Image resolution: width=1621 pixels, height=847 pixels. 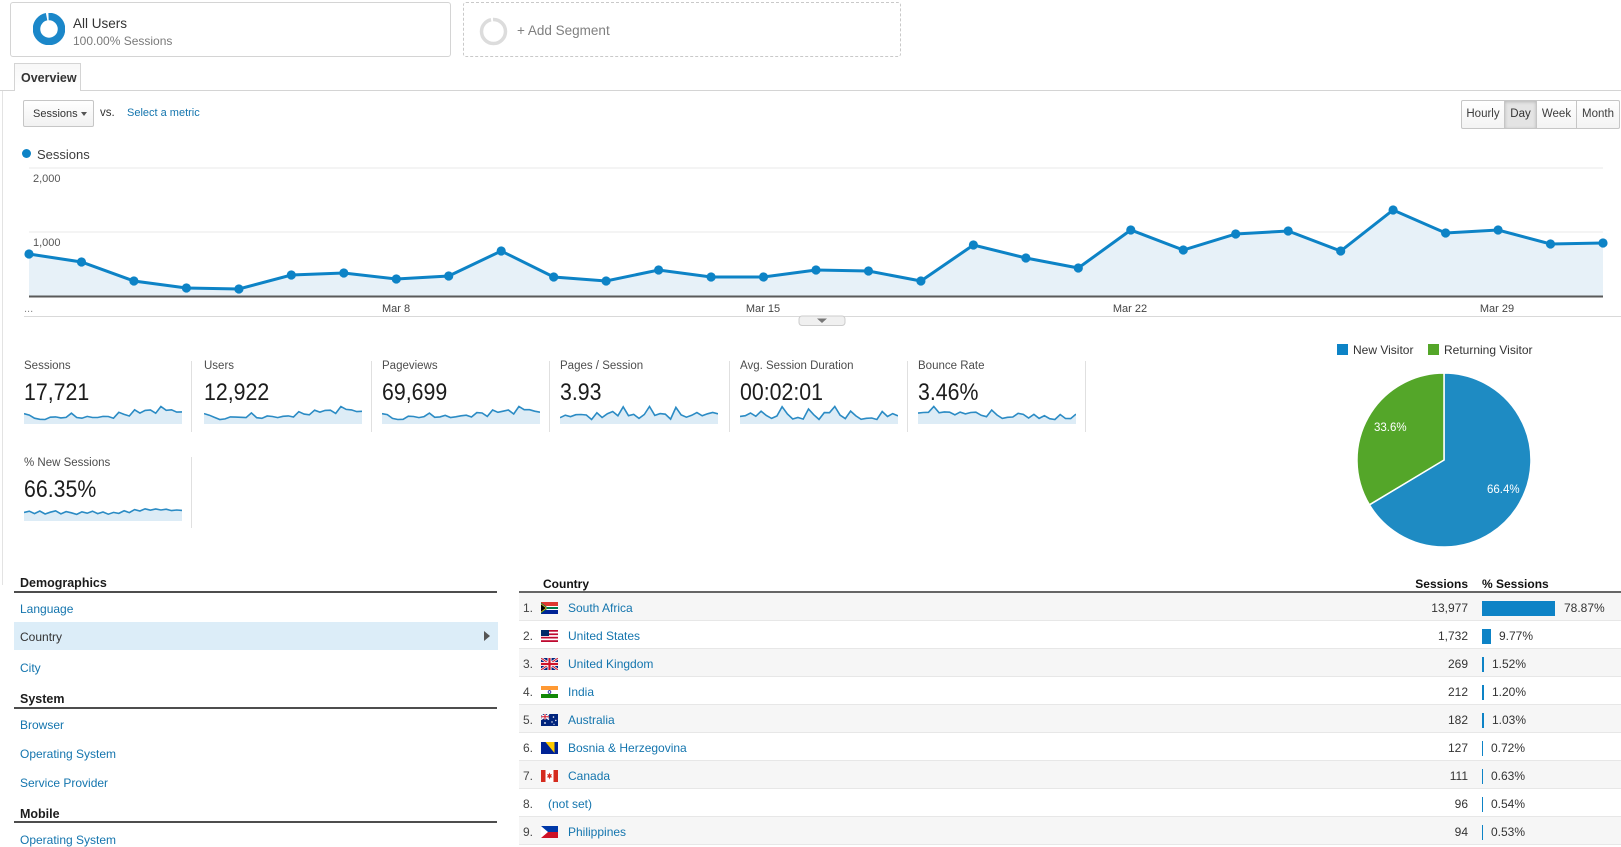 What do you see at coordinates (1130, 309) in the screenshot?
I see `svg-text: Mar 22` at bounding box center [1130, 309].